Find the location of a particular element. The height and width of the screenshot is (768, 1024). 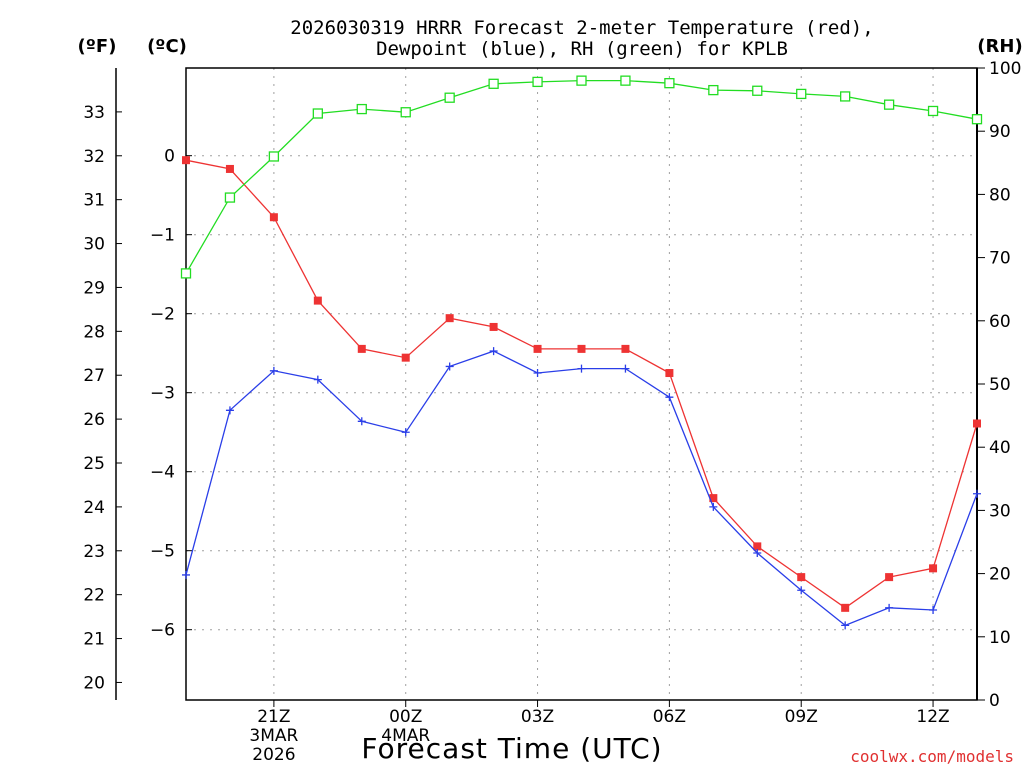

x-tick-date: 4MAR is located at coordinates (405, 736).